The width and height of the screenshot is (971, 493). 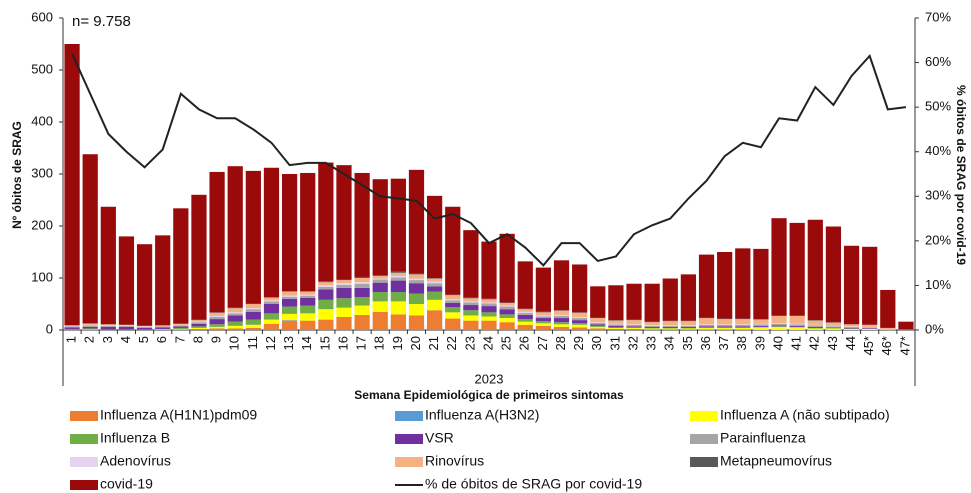 I want to click on x-tick-label: 25, so click(x=506, y=343).